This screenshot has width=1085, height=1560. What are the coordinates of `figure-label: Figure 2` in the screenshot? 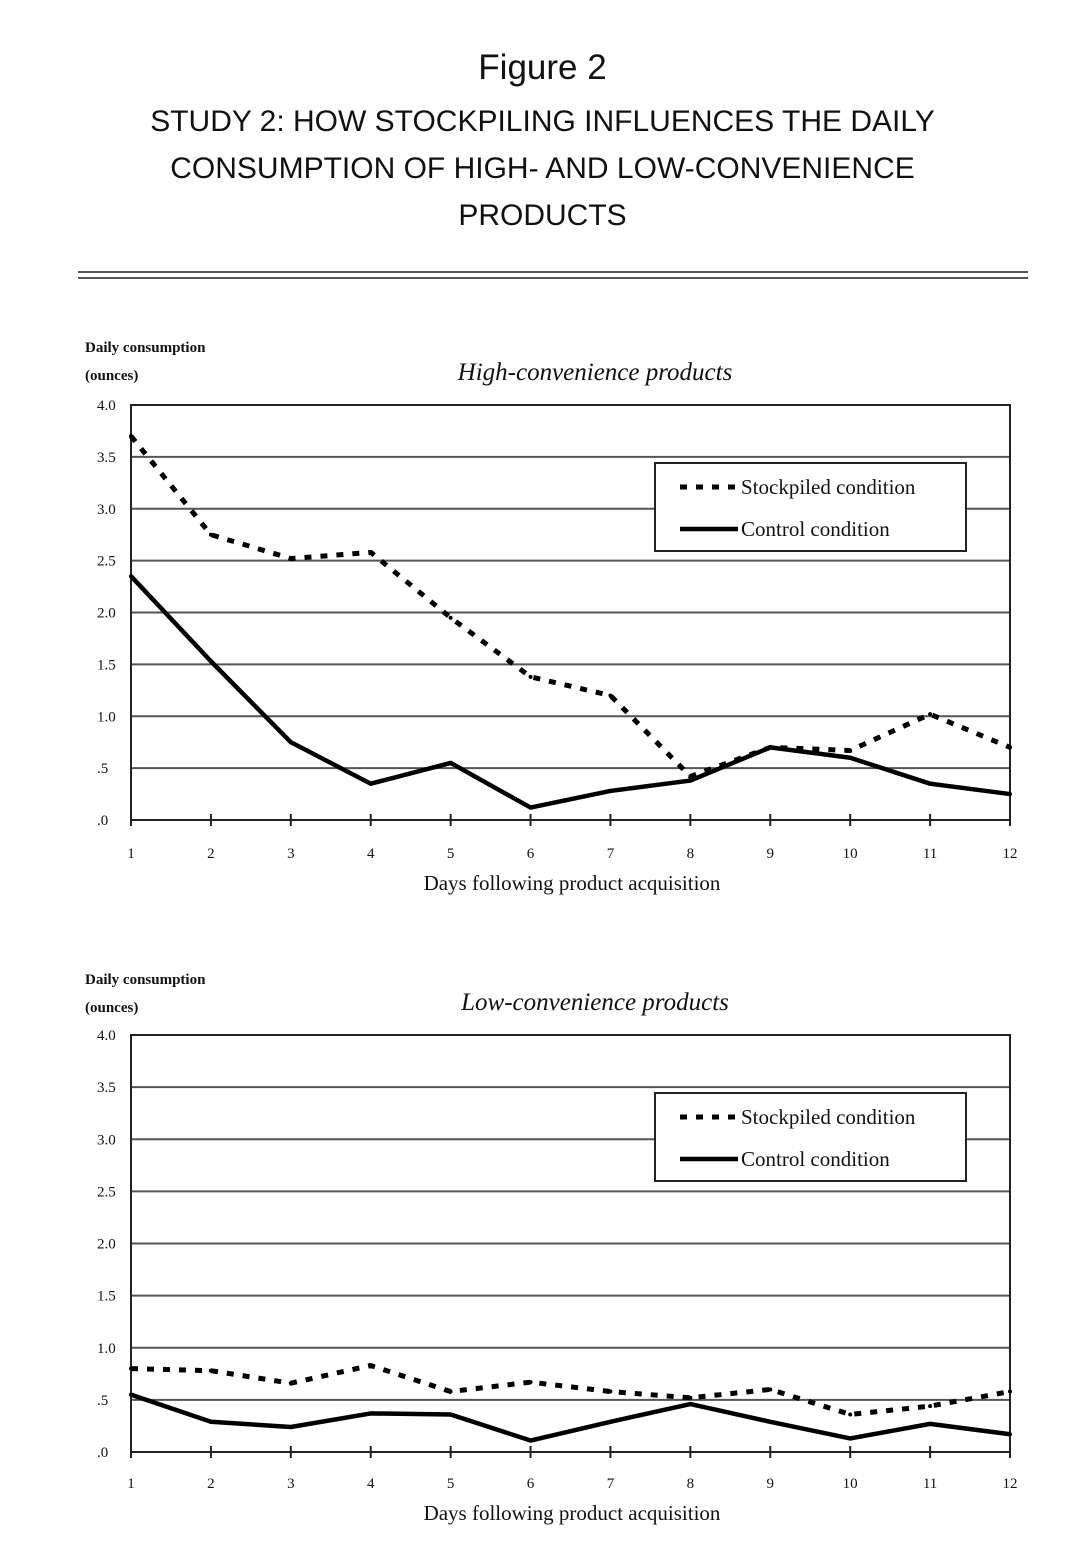 It's located at (542, 67).